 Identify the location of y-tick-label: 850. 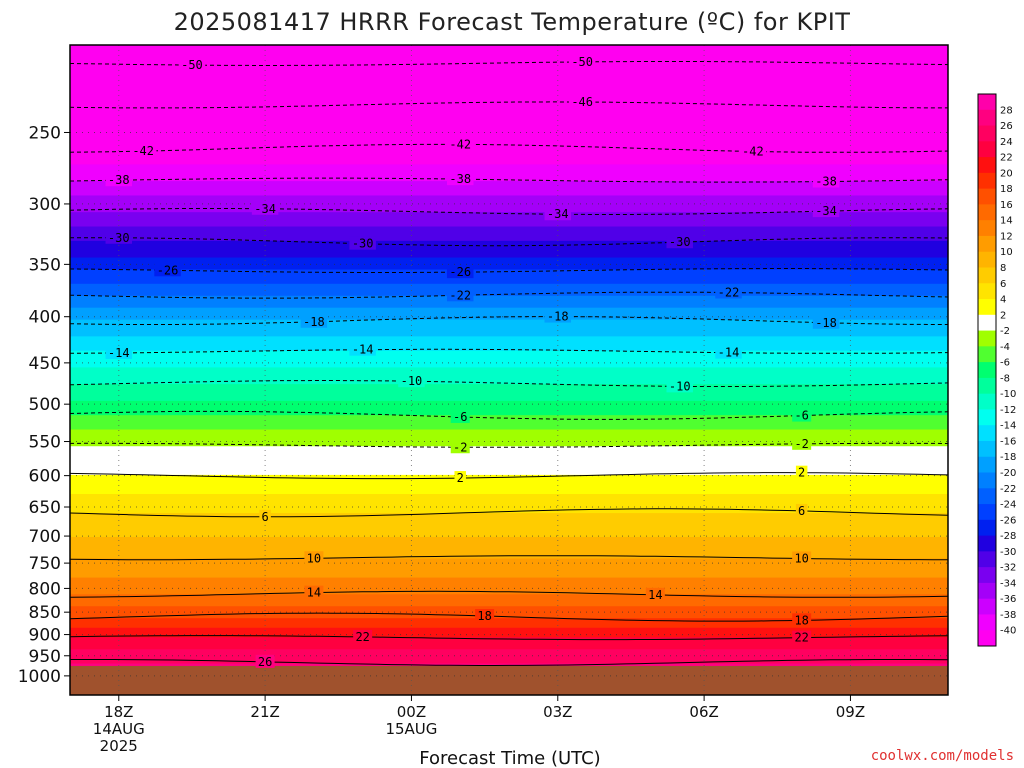
(45, 613).